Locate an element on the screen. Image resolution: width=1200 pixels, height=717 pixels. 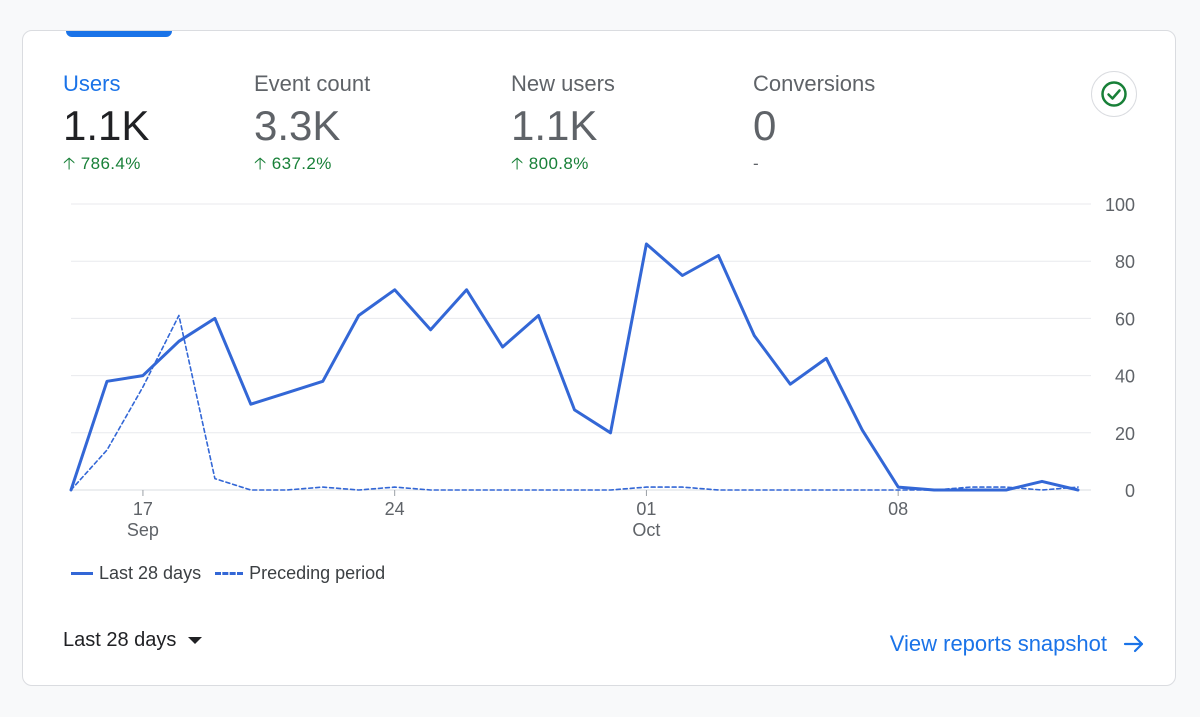
y-tick-label: 100 is located at coordinates (1120, 205).